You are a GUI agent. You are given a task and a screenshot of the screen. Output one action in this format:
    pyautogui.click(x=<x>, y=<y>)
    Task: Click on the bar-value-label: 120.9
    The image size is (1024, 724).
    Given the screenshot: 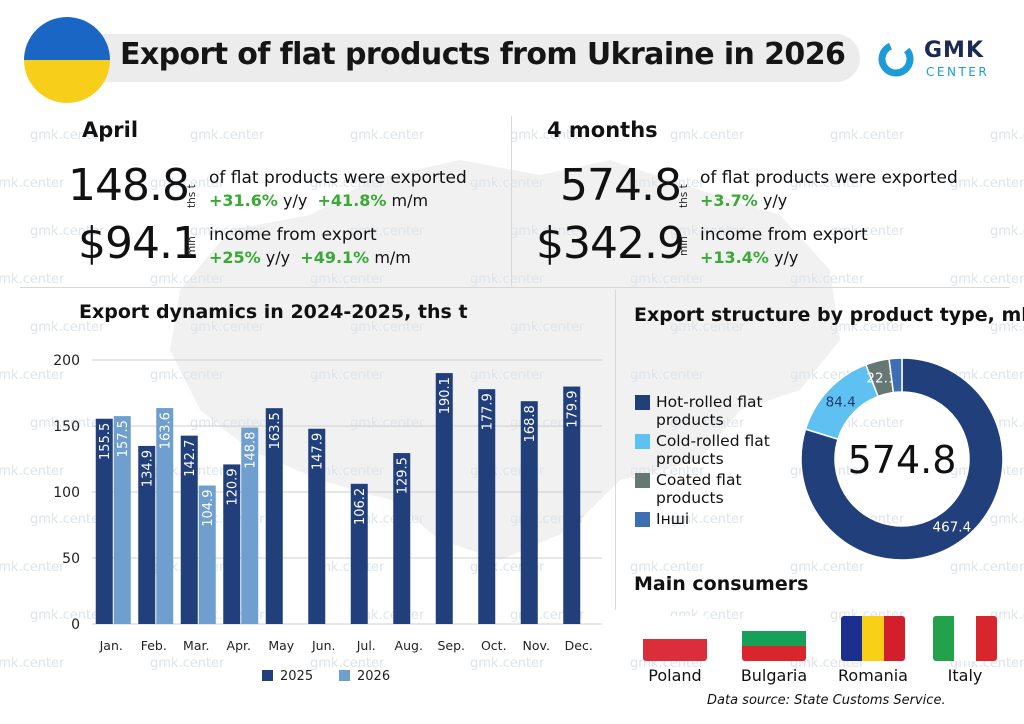 What is the action you would take?
    pyautogui.click(x=233, y=486)
    